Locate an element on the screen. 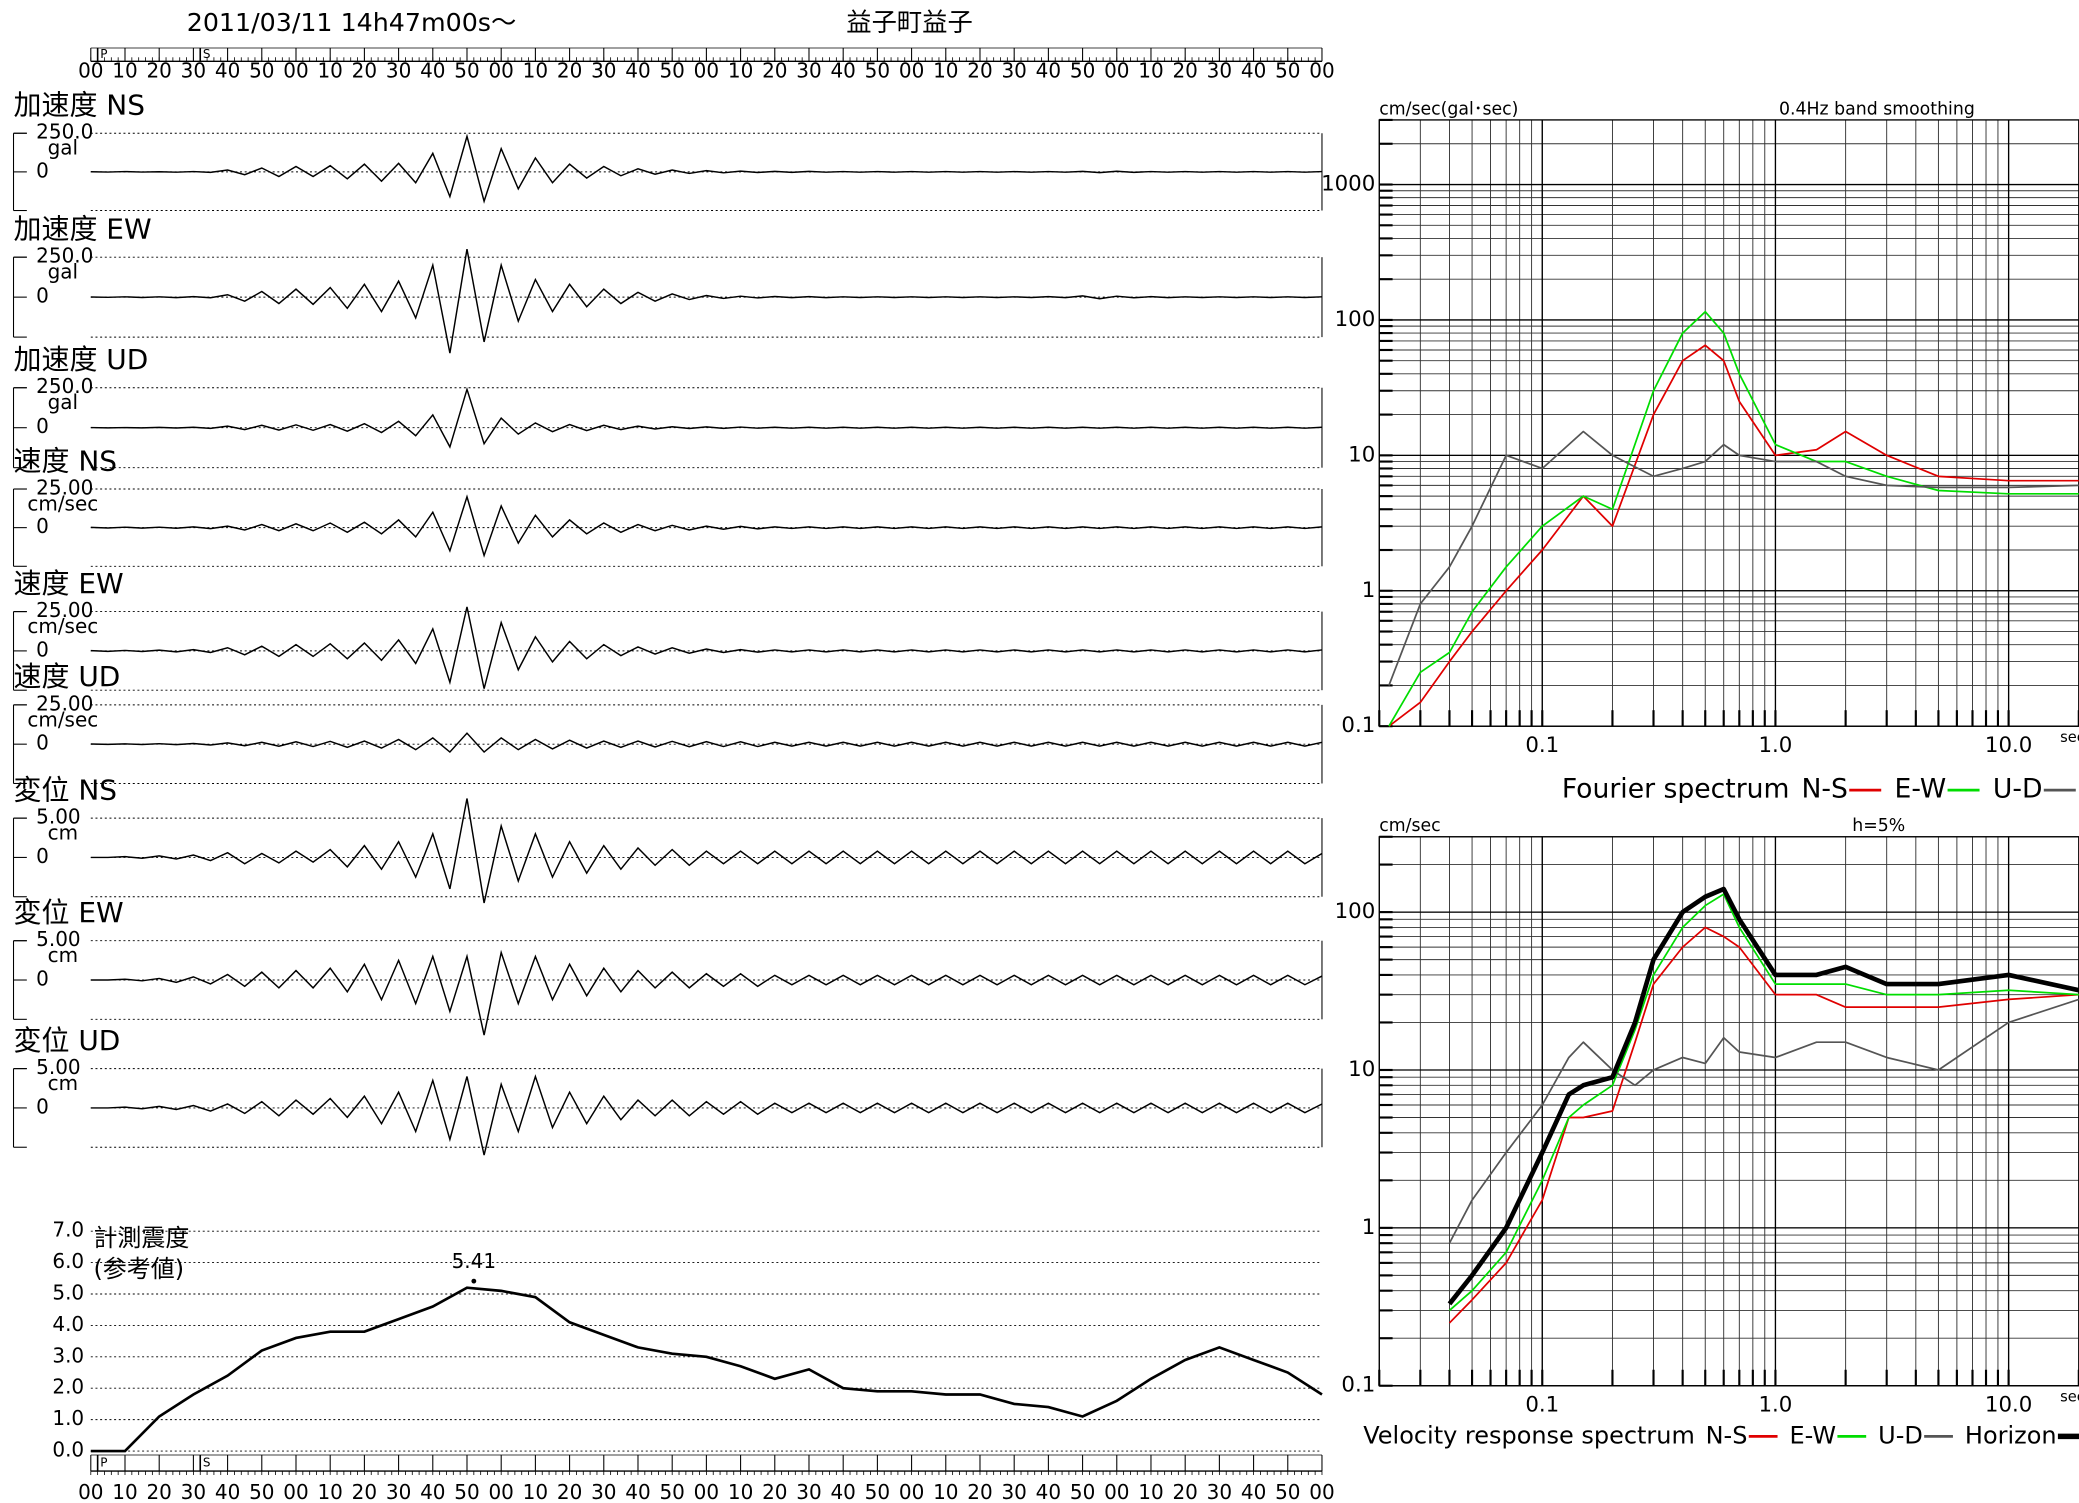 The width and height of the screenshot is (2079, 1503). y-tick-label: 1000 is located at coordinates (1348, 184).